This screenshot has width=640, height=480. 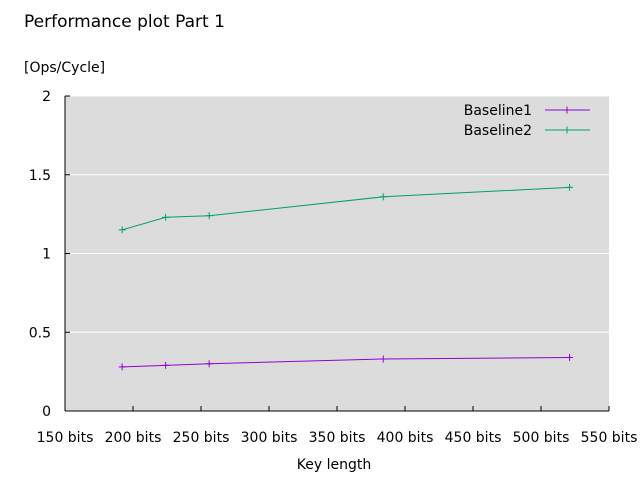 What do you see at coordinates (46, 255) in the screenshot?
I see `y-tick-label: 1` at bounding box center [46, 255].